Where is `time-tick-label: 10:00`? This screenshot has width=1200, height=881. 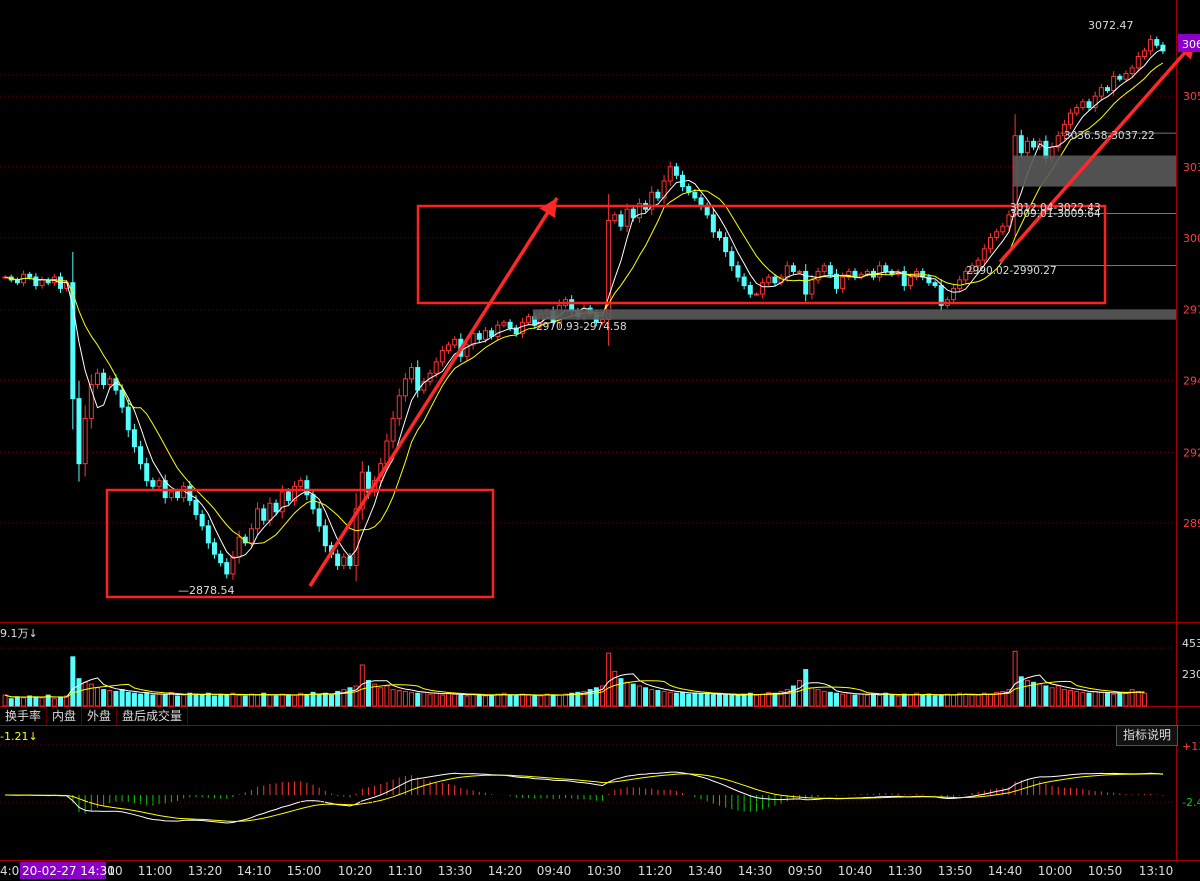 time-tick-label: 10:00 is located at coordinates (1055, 871).